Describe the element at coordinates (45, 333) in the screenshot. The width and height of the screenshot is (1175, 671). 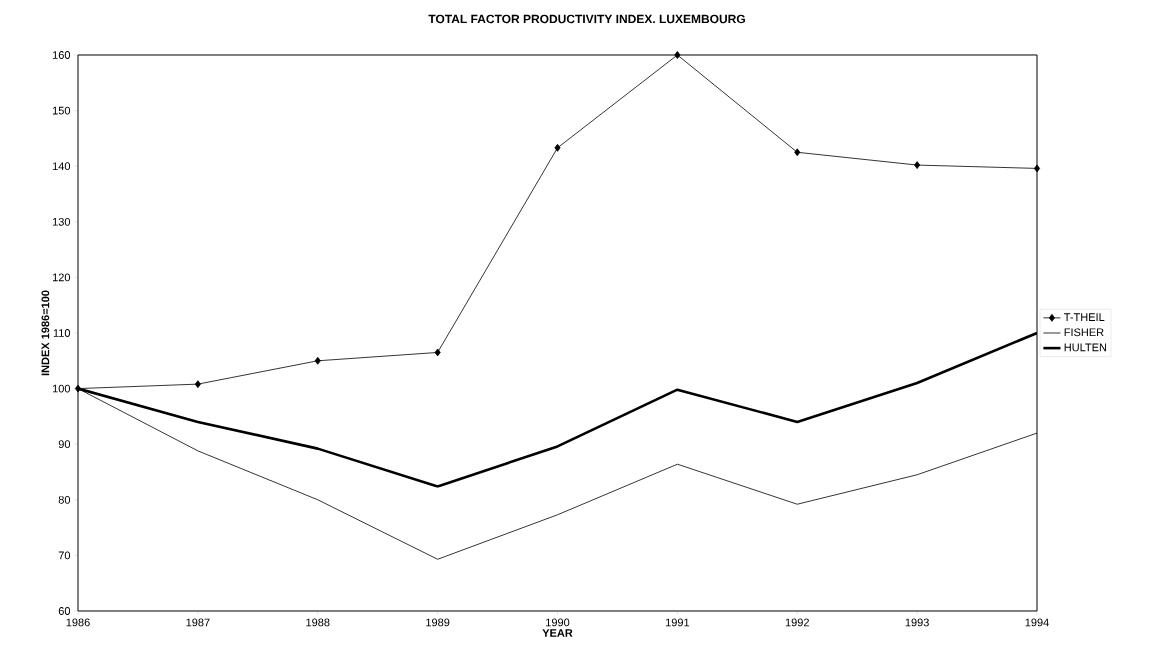
I see `y-axis-title: INDEX 1986=100` at that location.